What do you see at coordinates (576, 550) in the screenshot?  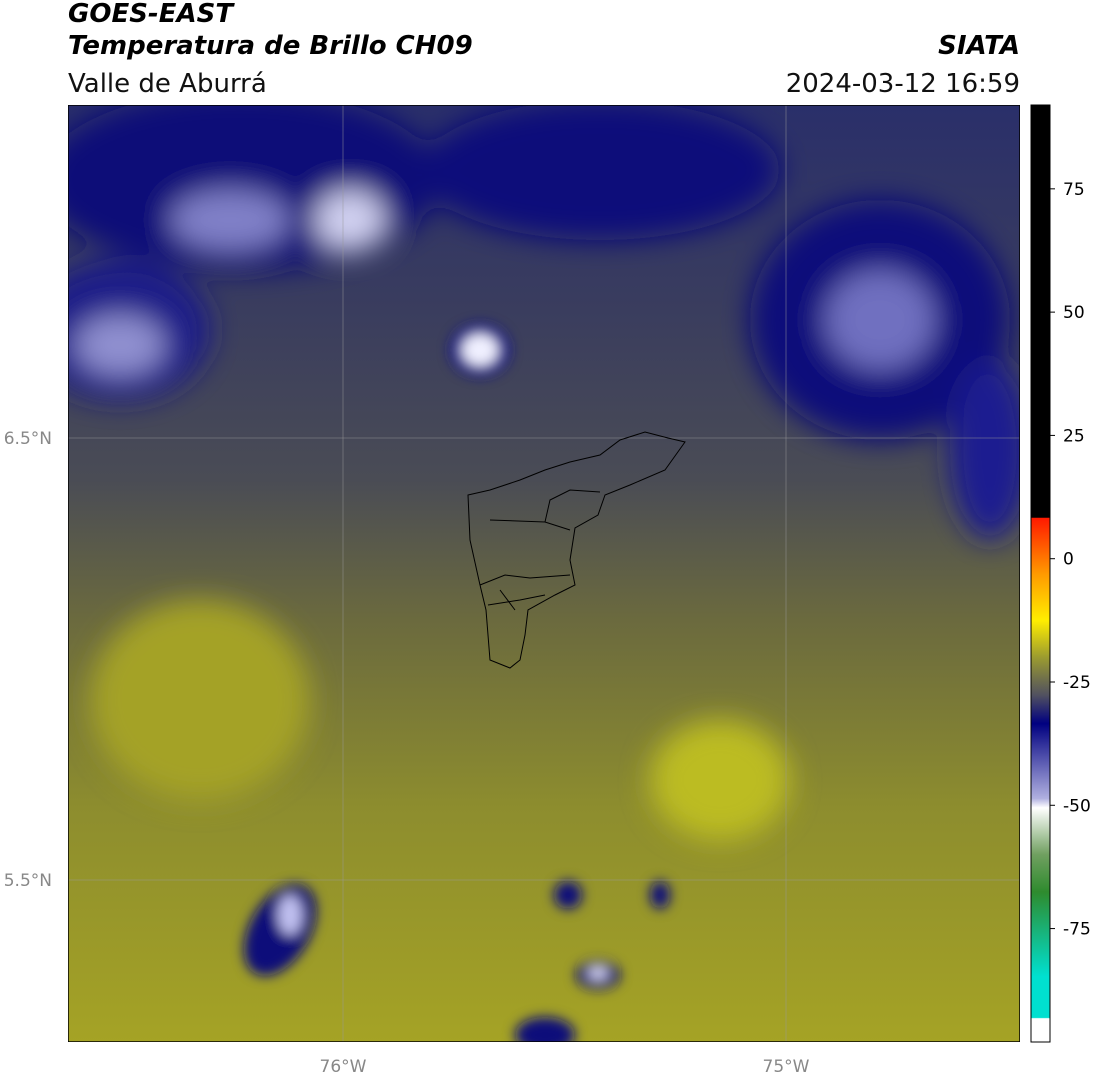 I see `valley-outline` at bounding box center [576, 550].